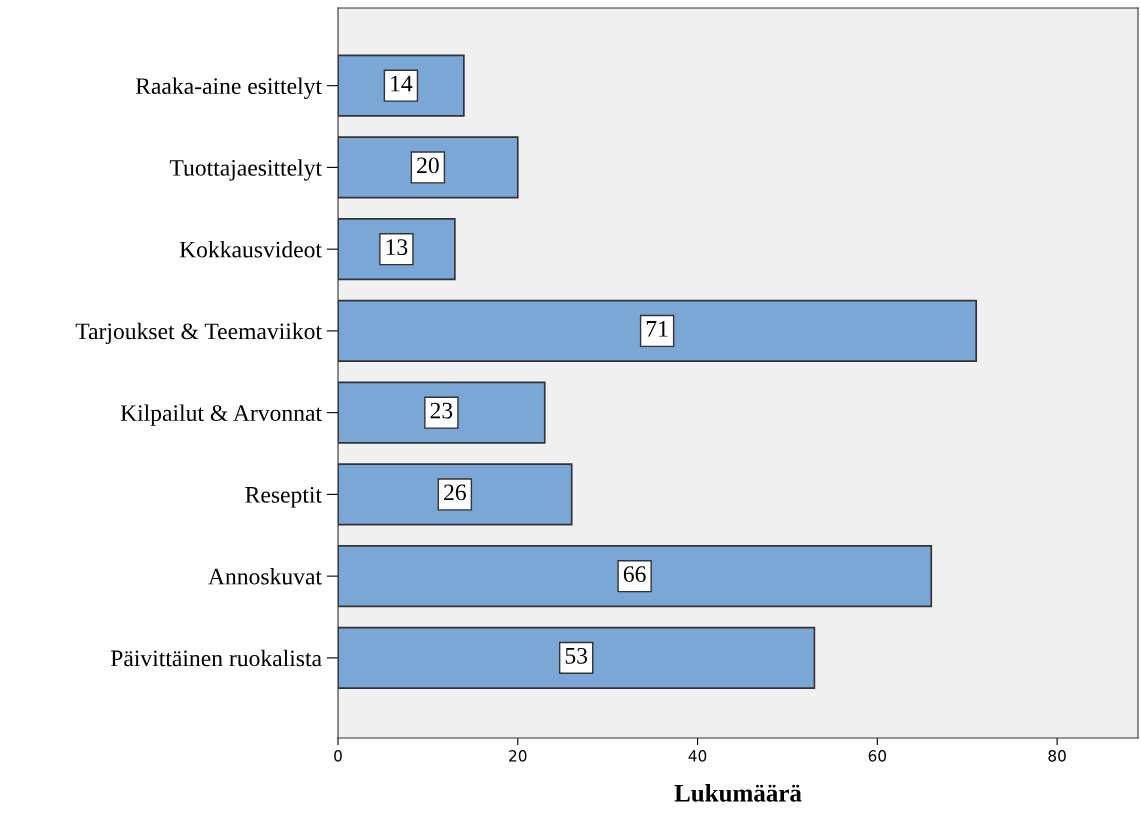  Describe the element at coordinates (455, 492) in the screenshot. I see `data-label: 26` at that location.